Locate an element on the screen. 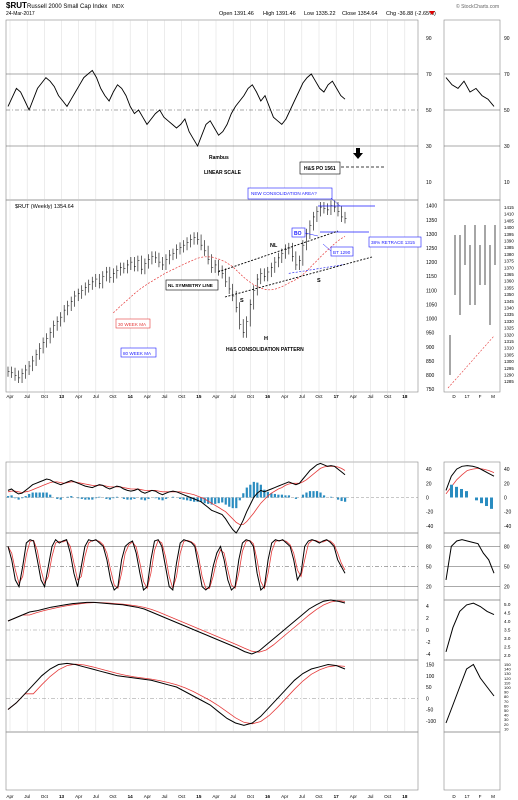 This screenshot has width=518, height=800. price-y-tick: 1250 is located at coordinates (431, 249).